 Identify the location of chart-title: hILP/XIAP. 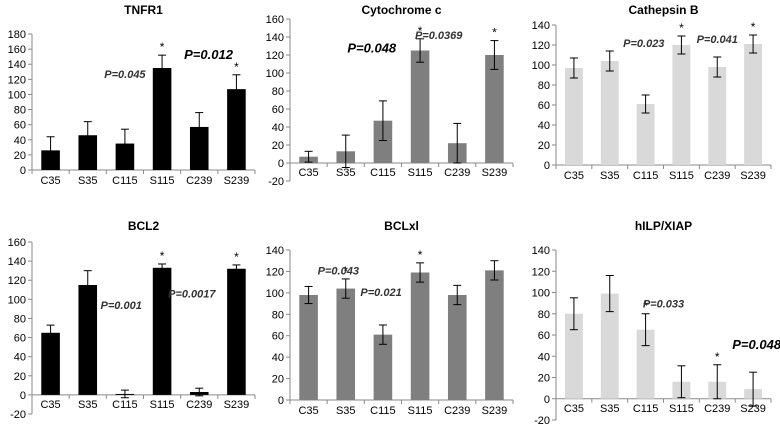
(663, 226).